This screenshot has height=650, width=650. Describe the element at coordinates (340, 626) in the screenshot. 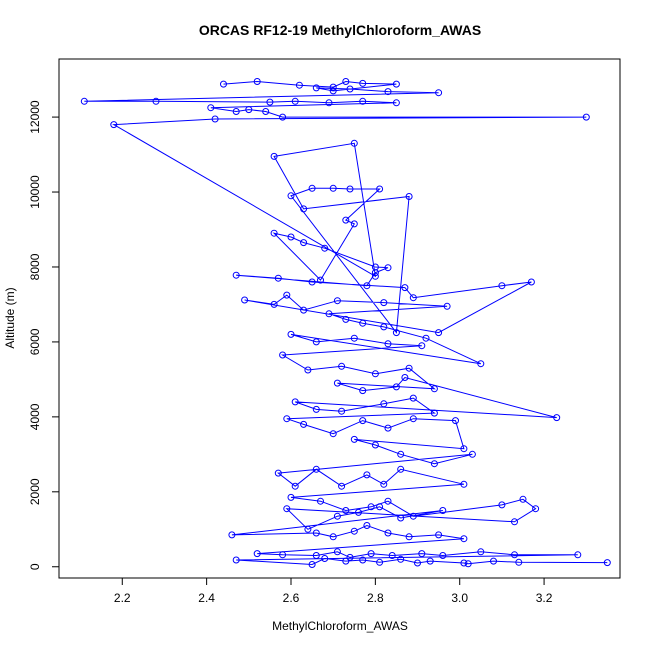

I see `x-axis-label: MethylChloroform_AWAS` at that location.